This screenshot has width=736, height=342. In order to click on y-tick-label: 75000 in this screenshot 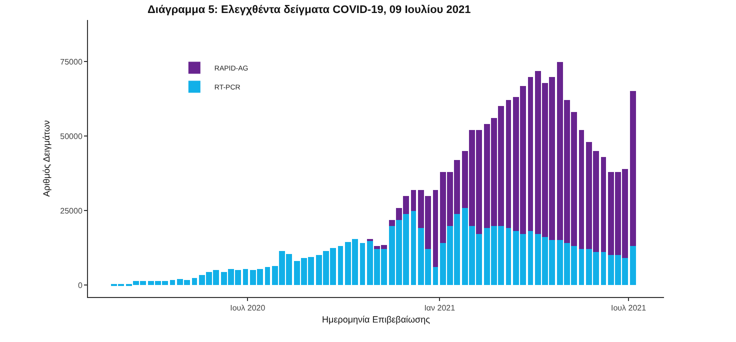, I will do `click(71, 62)`.